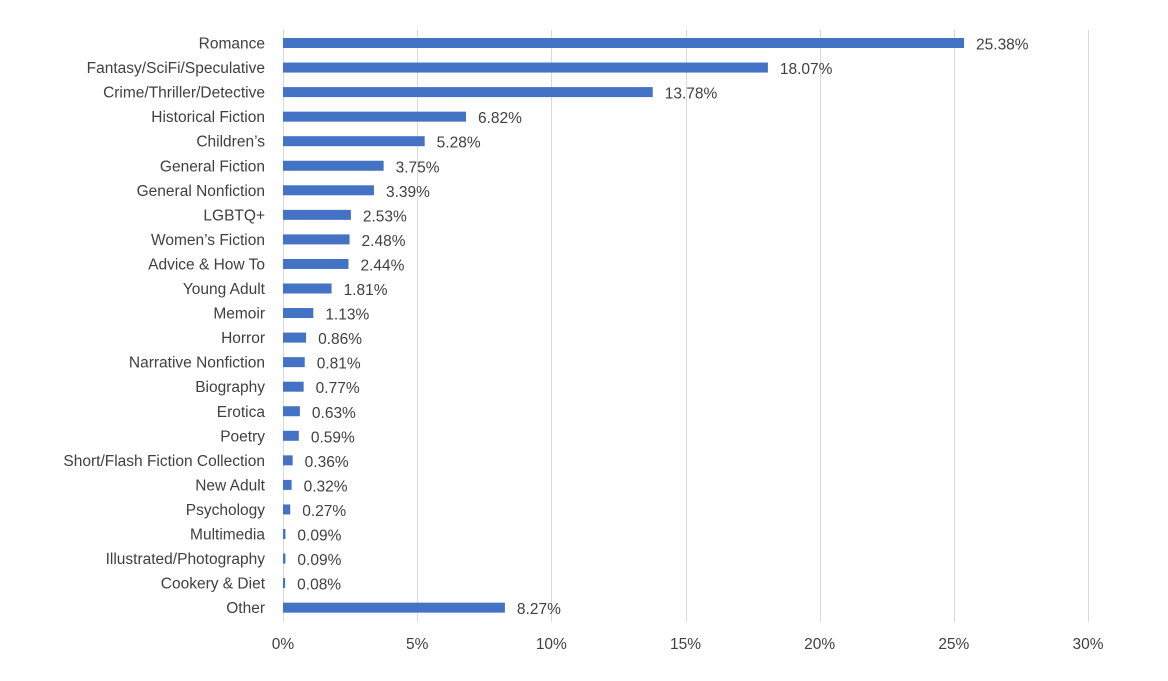 This screenshot has height=681, width=1168. I want to click on value-label: 0.32%, so click(326, 486).